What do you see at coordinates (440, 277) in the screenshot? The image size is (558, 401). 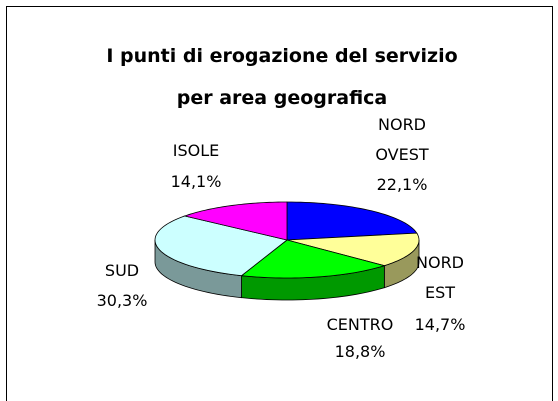 I see `category-label: NORD EST` at bounding box center [440, 277].